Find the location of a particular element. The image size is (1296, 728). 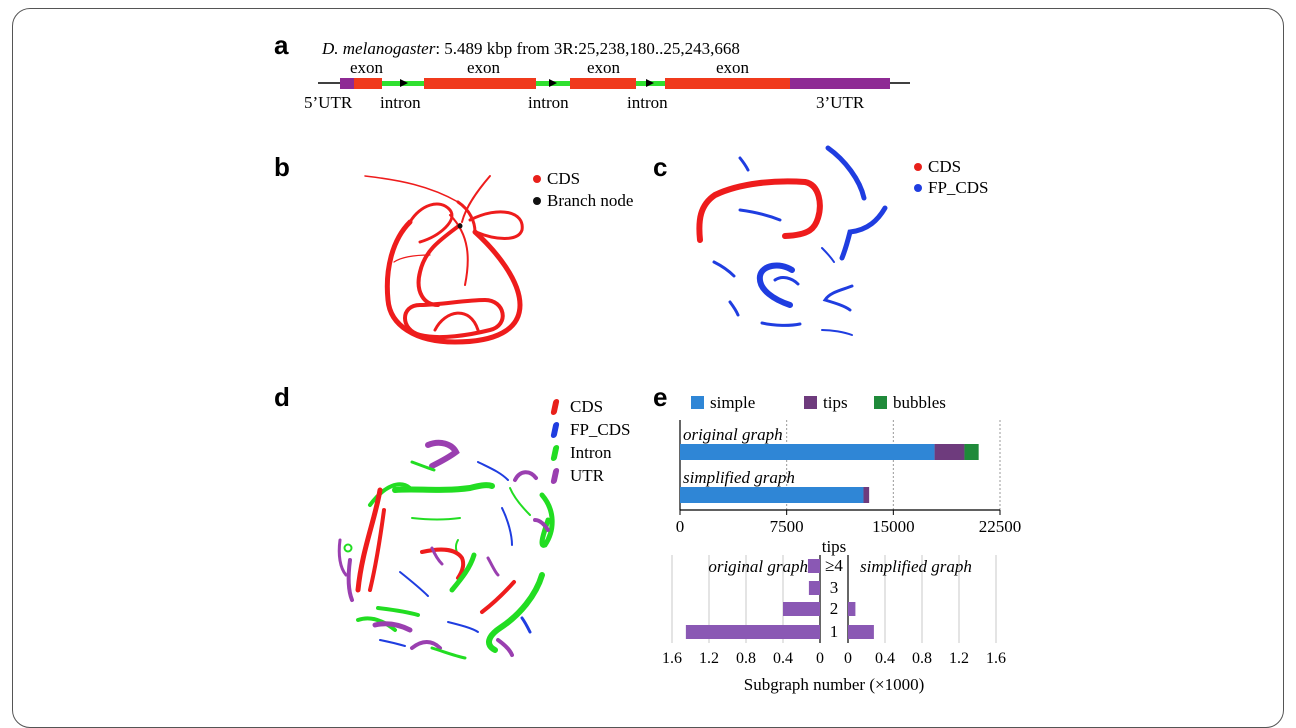

x-tick-label-1: 7500 is located at coordinates (787, 526).